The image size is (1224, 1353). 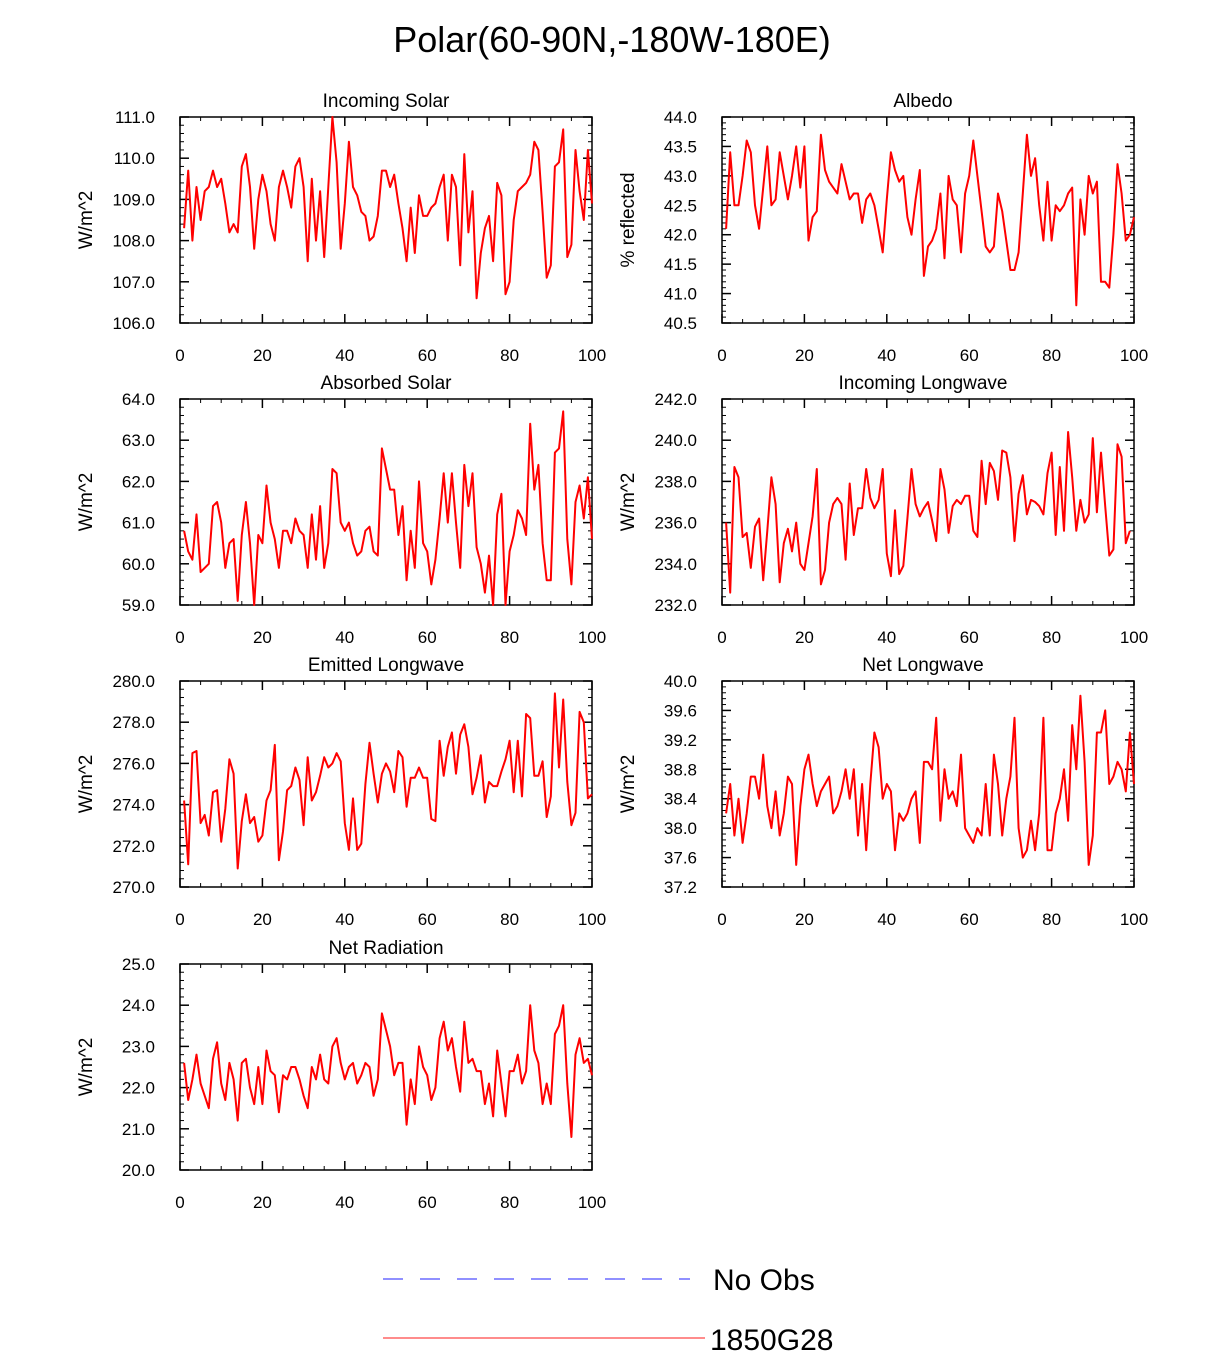 I want to click on y-tick-label: 39.2, so click(x=680, y=740).